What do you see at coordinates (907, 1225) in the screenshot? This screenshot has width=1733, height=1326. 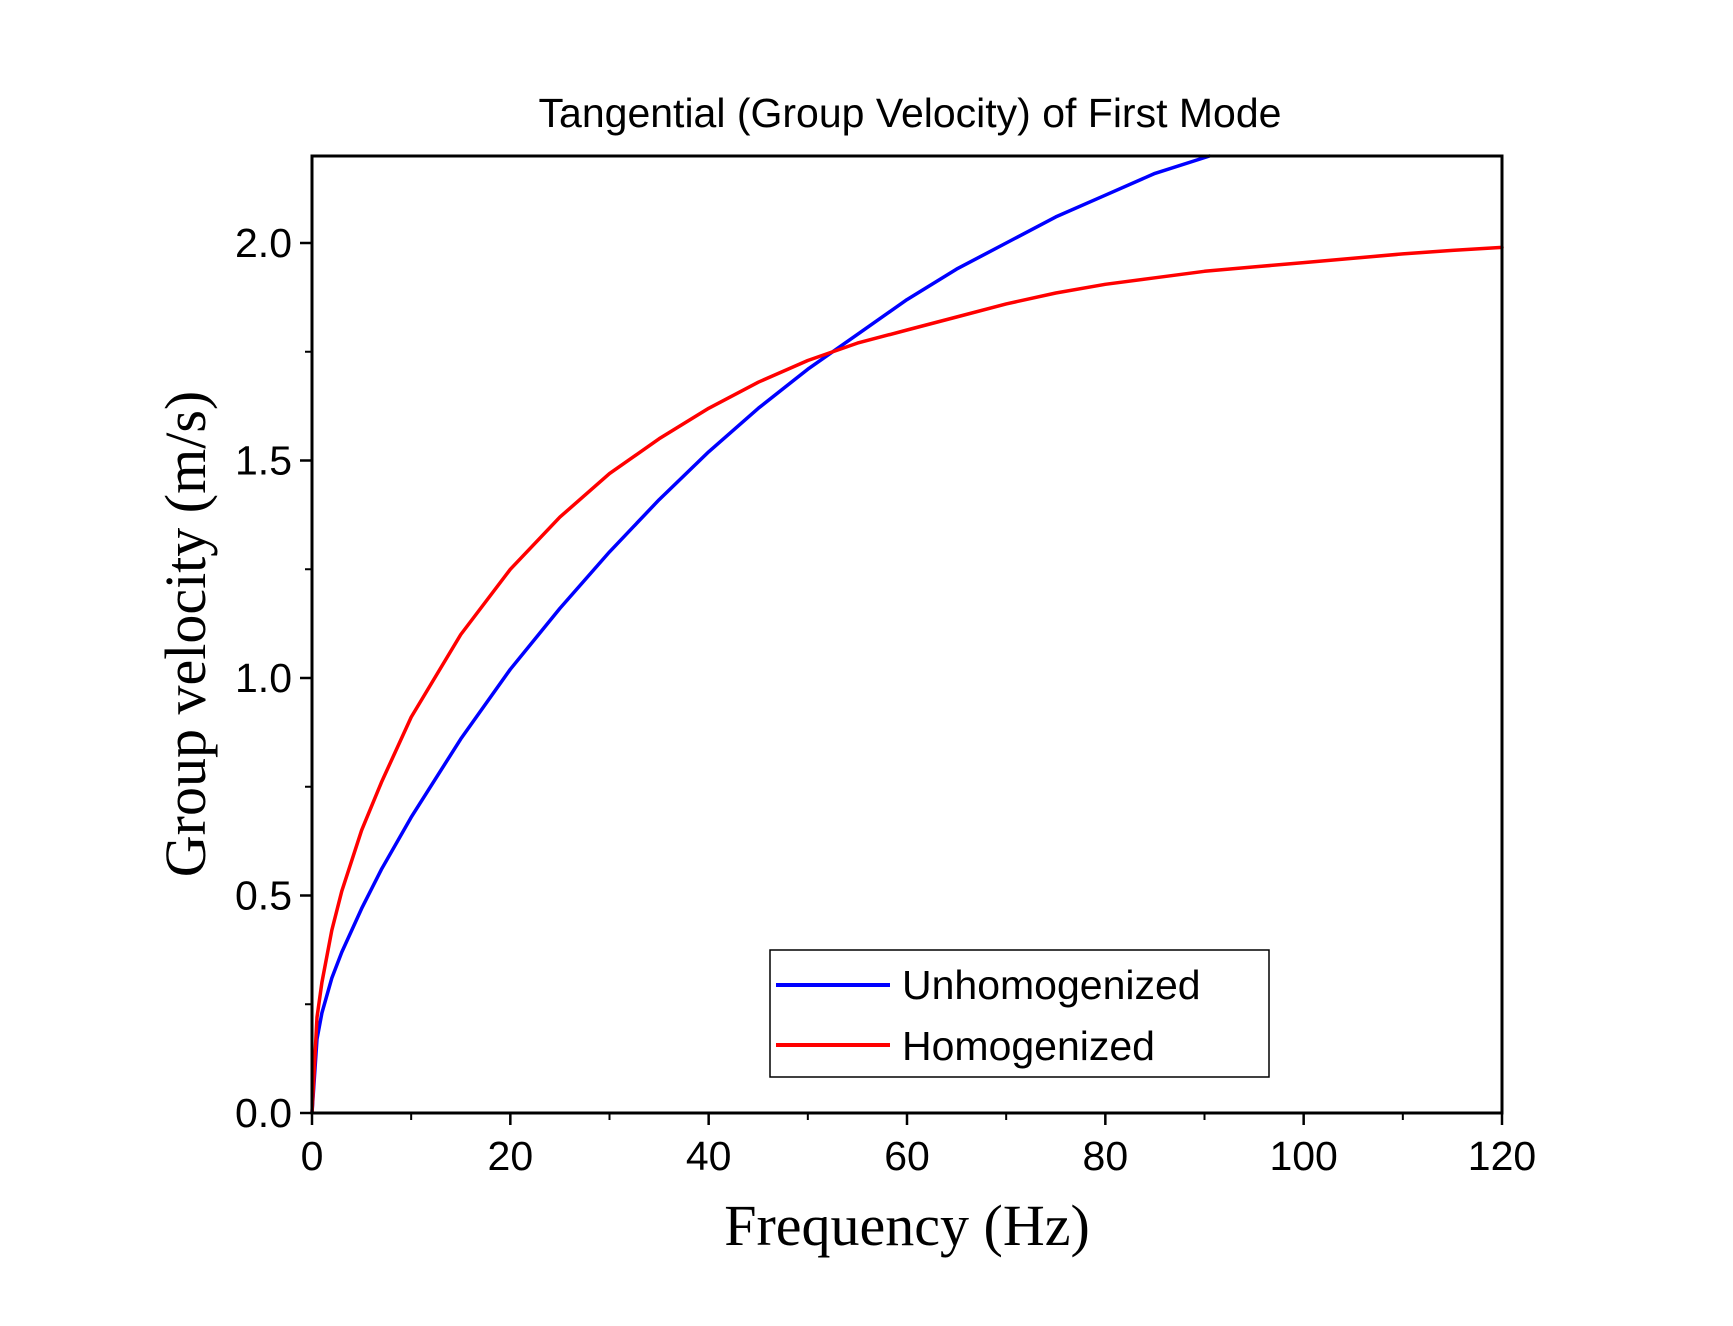 I see `x-axis-title: Frequency (Hz)` at bounding box center [907, 1225].